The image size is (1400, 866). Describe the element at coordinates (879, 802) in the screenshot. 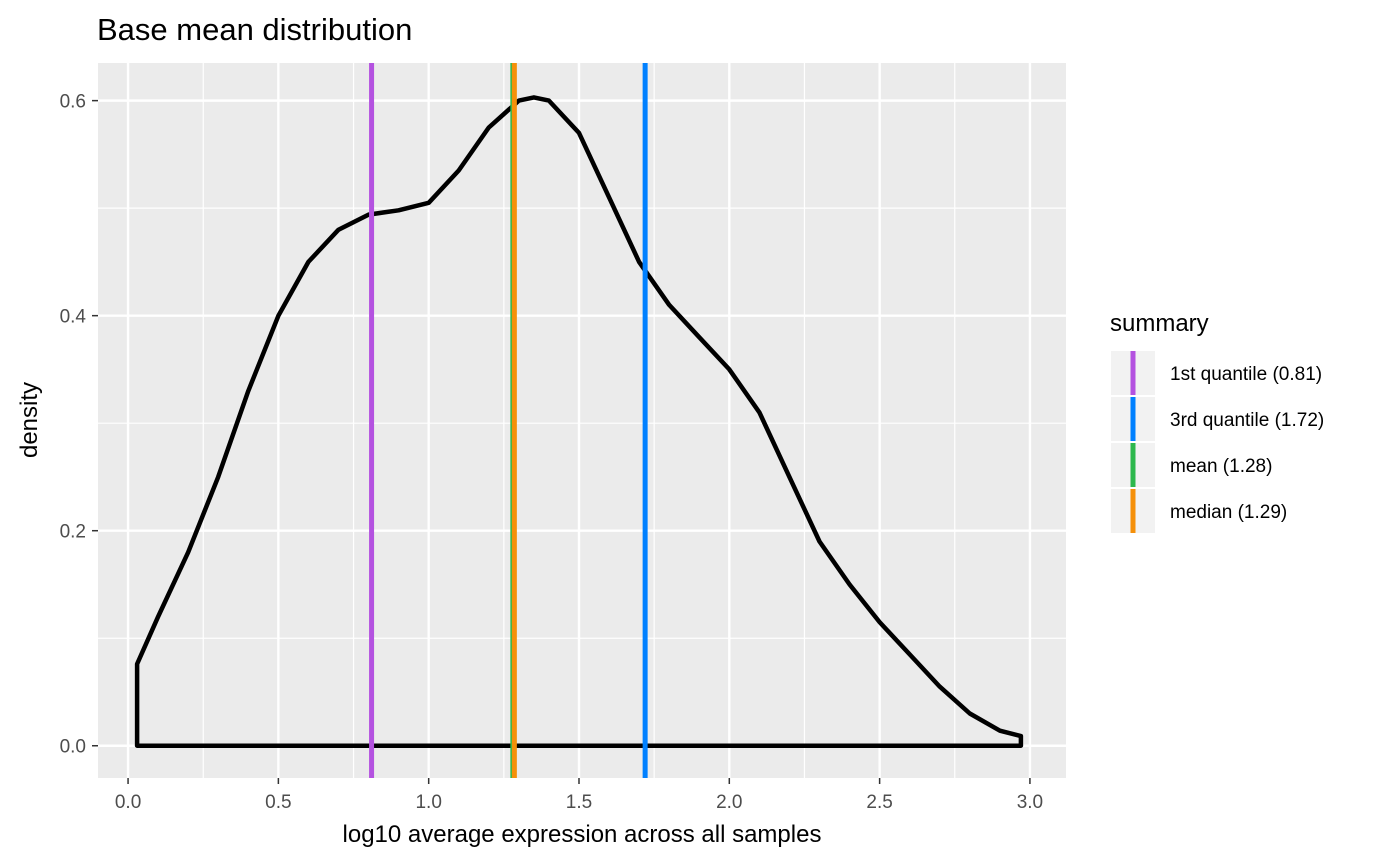

I see `x-tick-label: 2.5` at that location.